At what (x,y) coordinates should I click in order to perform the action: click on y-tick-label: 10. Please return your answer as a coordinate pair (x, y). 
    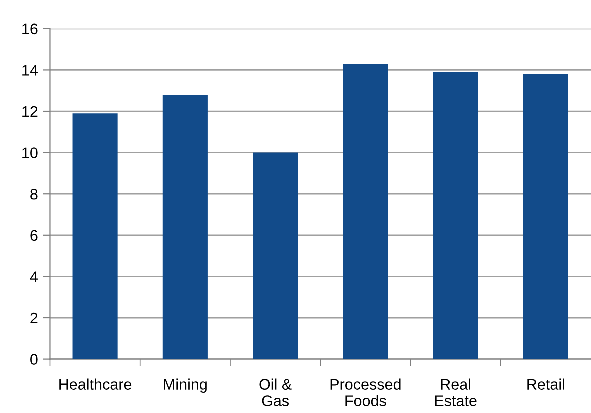
    Looking at the image, I should click on (30, 153).